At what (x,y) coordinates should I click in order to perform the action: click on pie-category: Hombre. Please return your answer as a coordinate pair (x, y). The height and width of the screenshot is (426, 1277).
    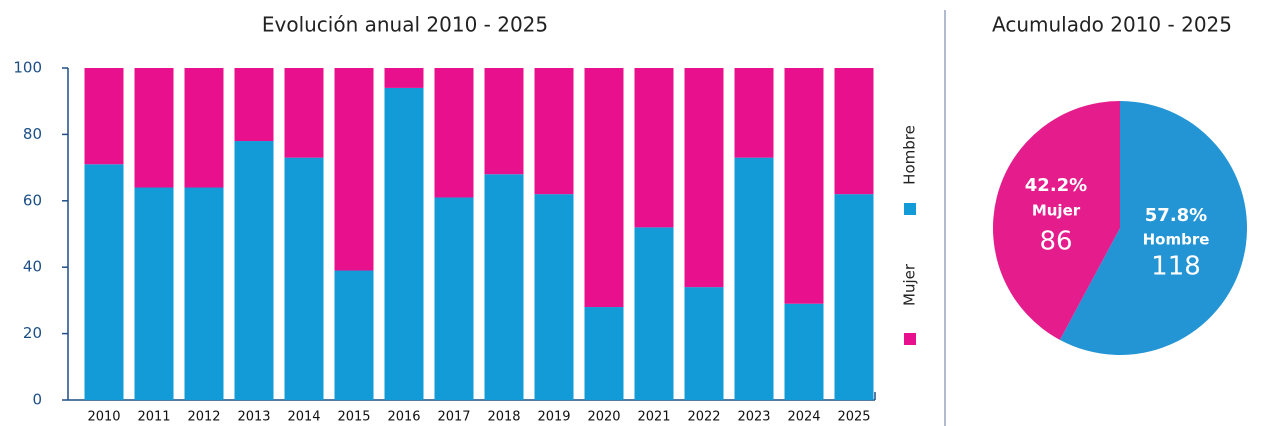
    Looking at the image, I should click on (1176, 240).